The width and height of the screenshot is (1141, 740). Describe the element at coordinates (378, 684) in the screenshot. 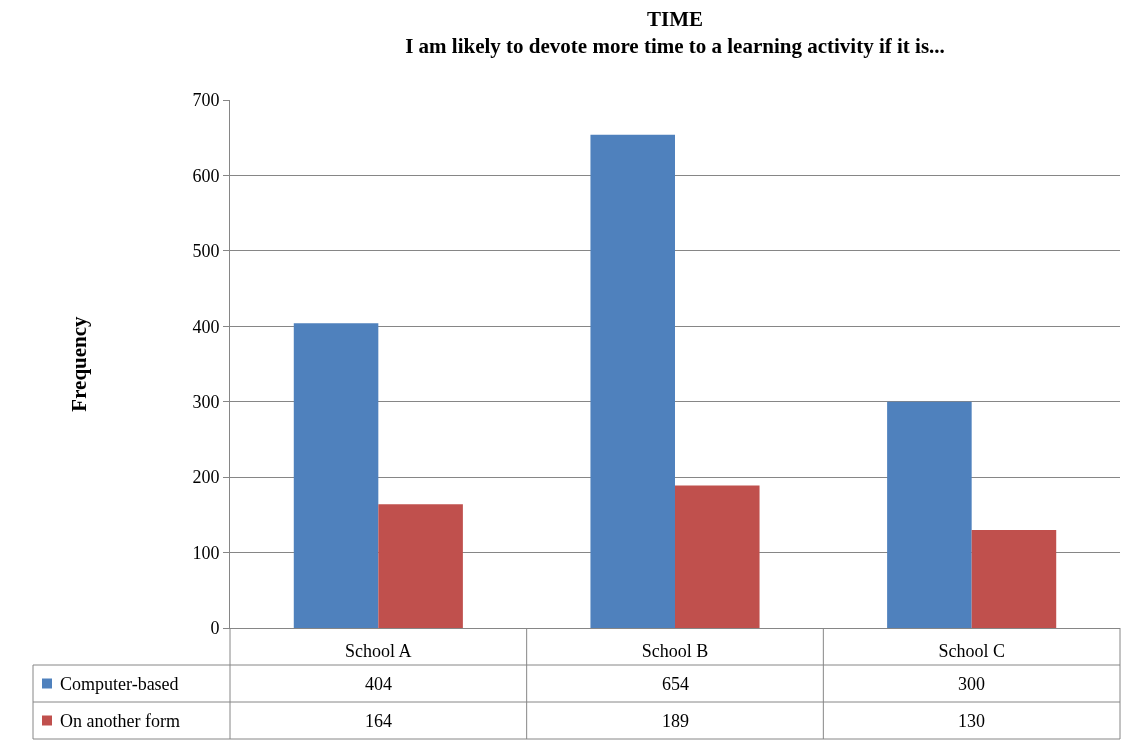

I see `data-label: 404` at that location.